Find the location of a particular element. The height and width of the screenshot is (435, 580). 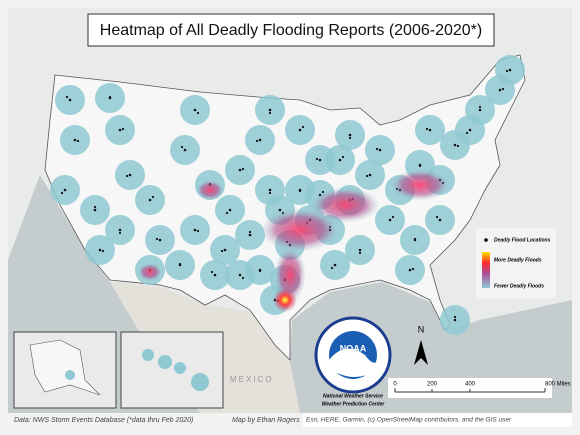

flood-buffer is located at coordinates (70, 375).